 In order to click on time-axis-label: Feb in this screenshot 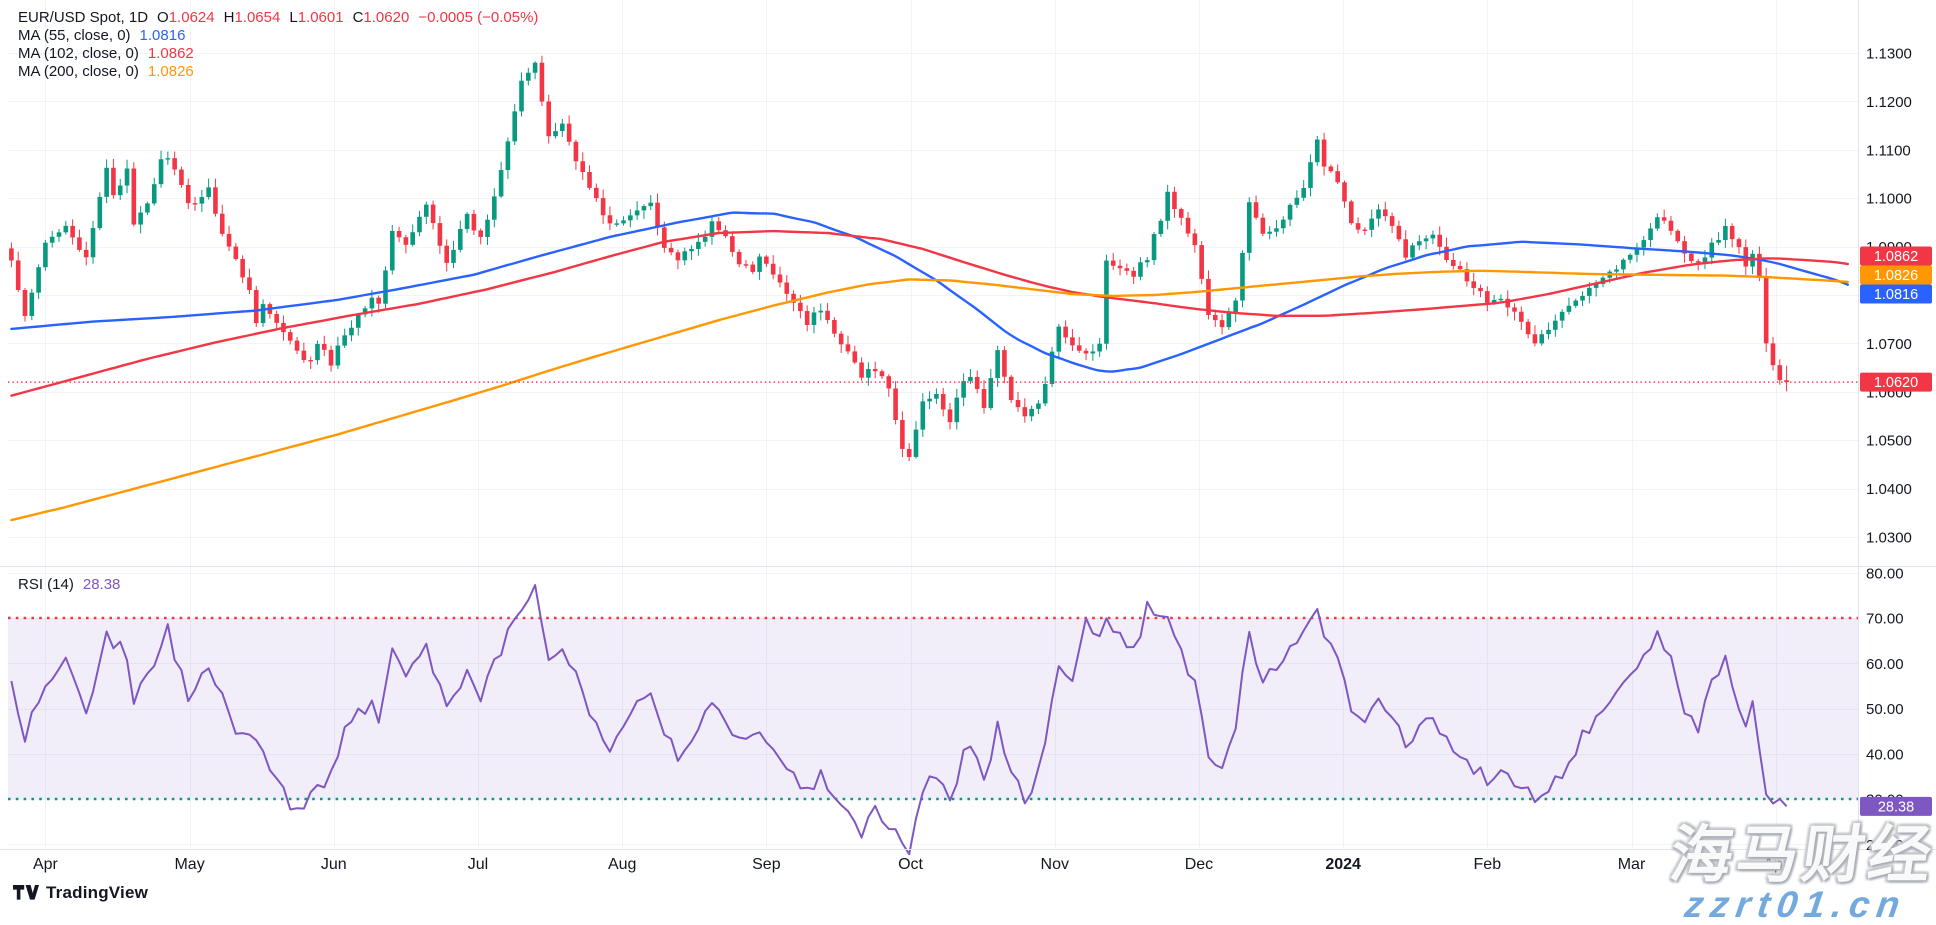, I will do `click(1488, 864)`.